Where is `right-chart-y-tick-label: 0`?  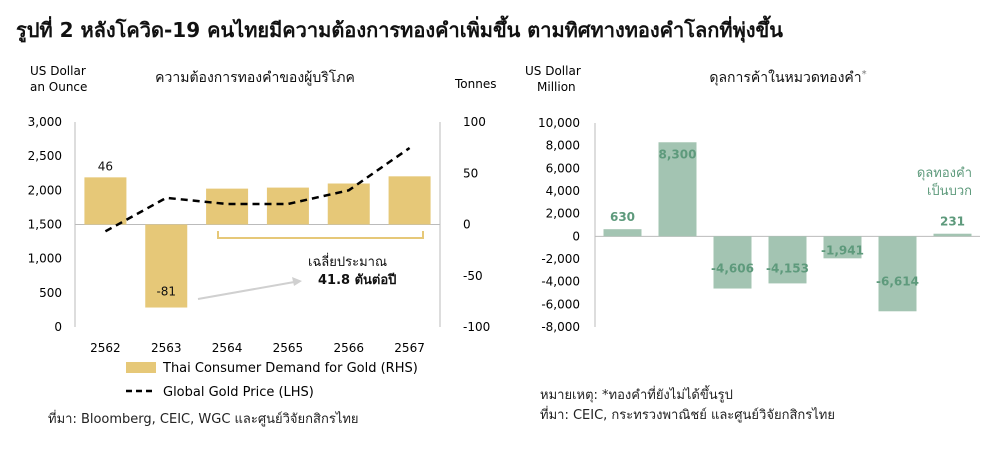
right-chart-y-tick-label: 0 is located at coordinates (576, 236).